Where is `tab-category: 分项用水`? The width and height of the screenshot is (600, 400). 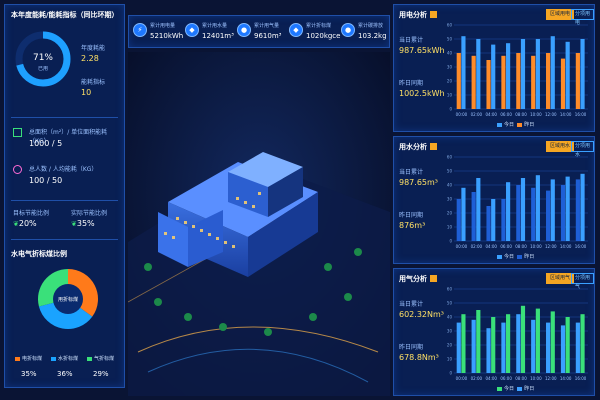
tab-category: 分项用水 is located at coordinates (582, 149).